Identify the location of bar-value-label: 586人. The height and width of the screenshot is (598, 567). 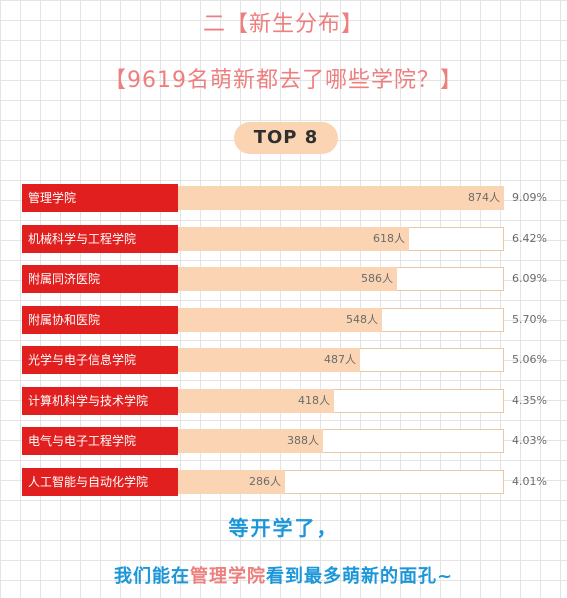
(377, 278).